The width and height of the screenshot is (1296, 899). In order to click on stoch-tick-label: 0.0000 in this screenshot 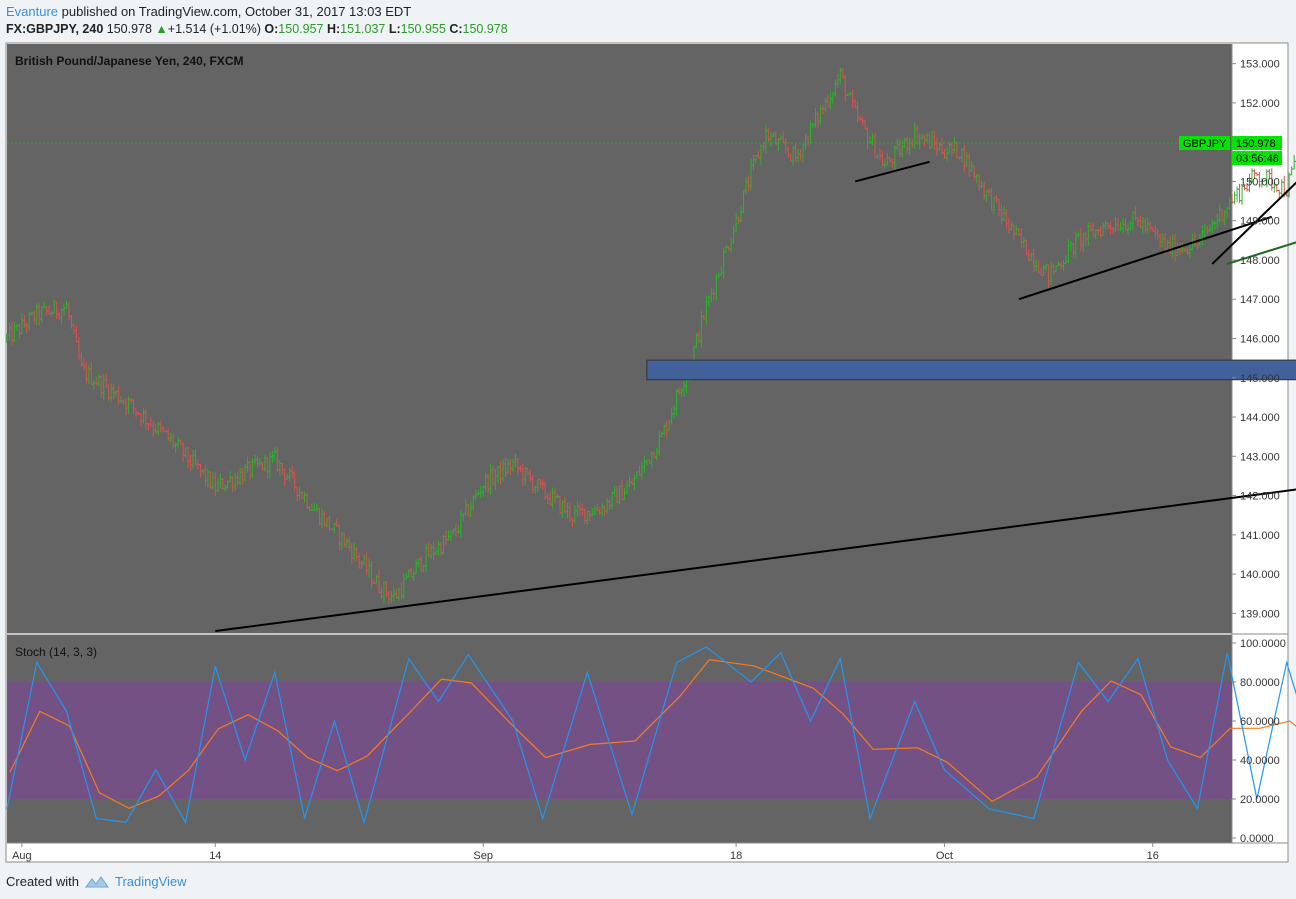, I will do `click(1257, 839)`.